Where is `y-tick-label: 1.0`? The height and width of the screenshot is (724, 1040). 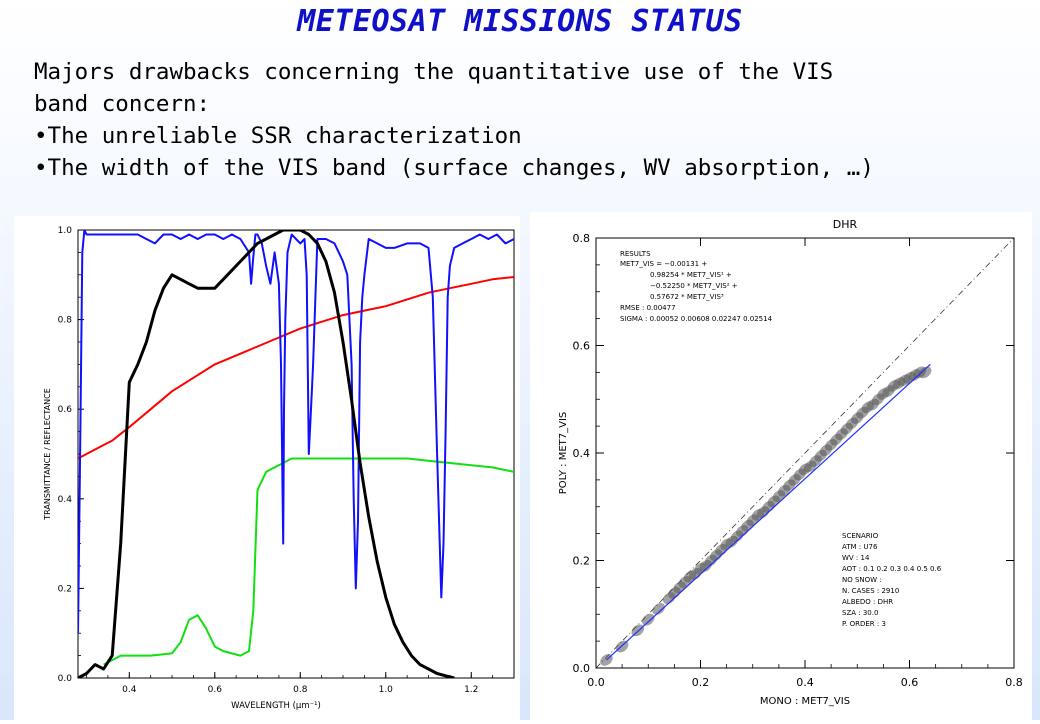
y-tick-label: 1.0 is located at coordinates (65, 231).